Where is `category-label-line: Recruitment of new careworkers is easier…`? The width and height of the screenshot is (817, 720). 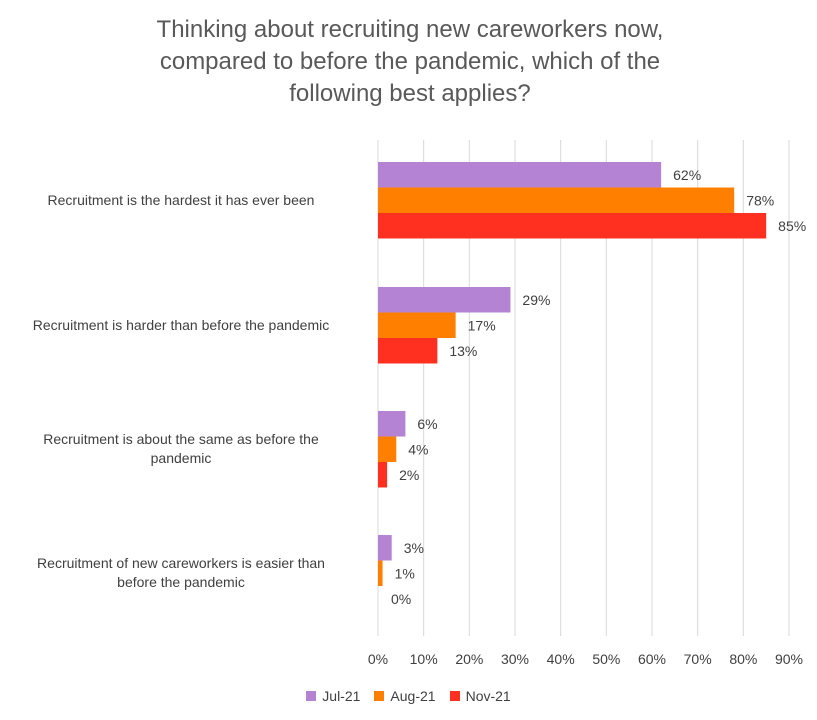 category-label-line: Recruitment of new careworkers is easier… is located at coordinates (181, 563).